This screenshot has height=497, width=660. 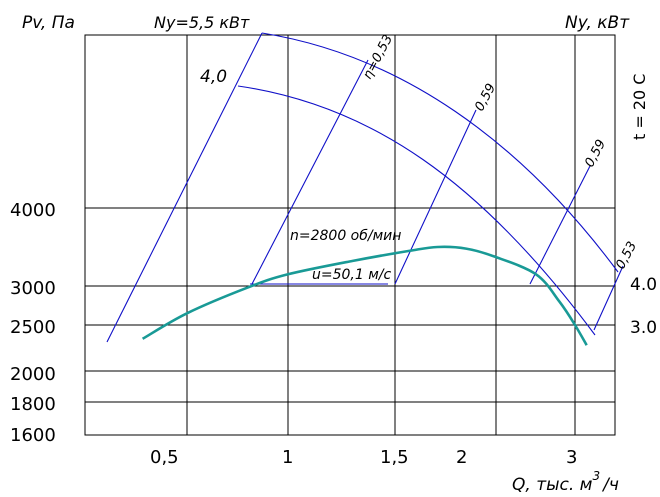 I want to click on speed-label: n=2800 об/мин, so click(x=345, y=236).